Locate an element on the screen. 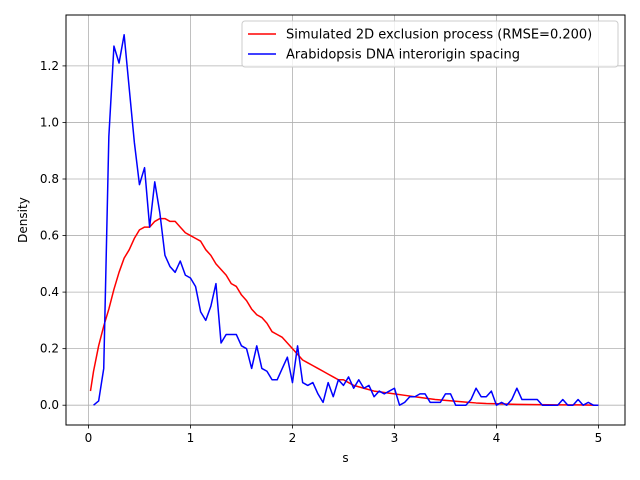  legend-box is located at coordinates (430, 44).